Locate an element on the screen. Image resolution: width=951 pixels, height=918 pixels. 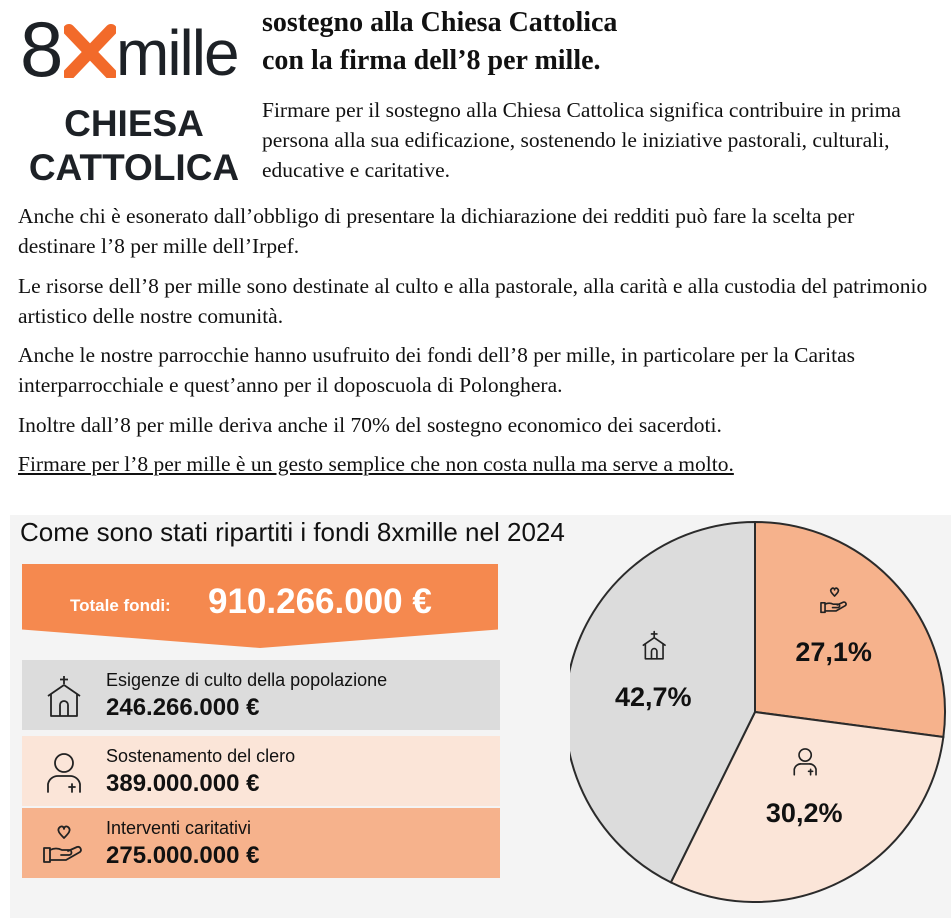
pie-slice-label: 30,2% is located at coordinates (804, 813).